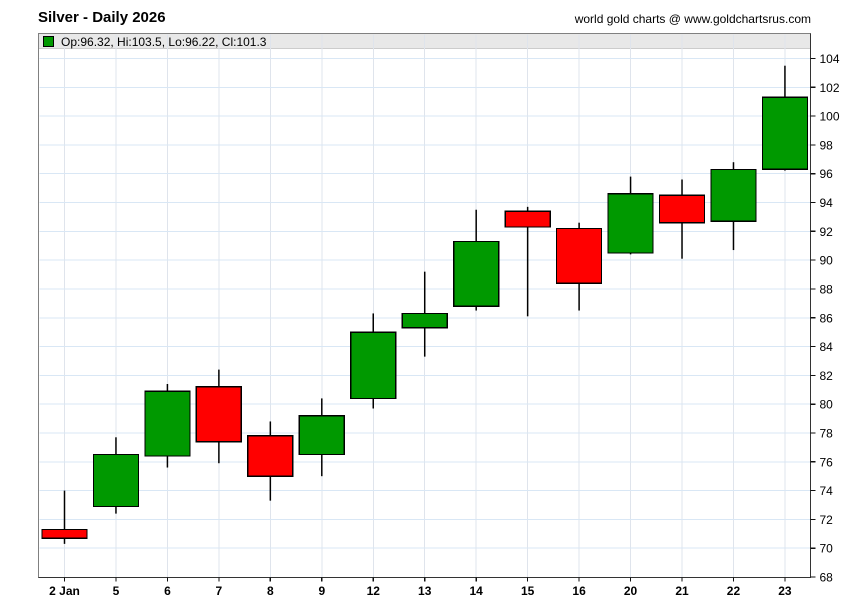  What do you see at coordinates (270, 591) in the screenshot?
I see `x-tick-label: 8` at bounding box center [270, 591].